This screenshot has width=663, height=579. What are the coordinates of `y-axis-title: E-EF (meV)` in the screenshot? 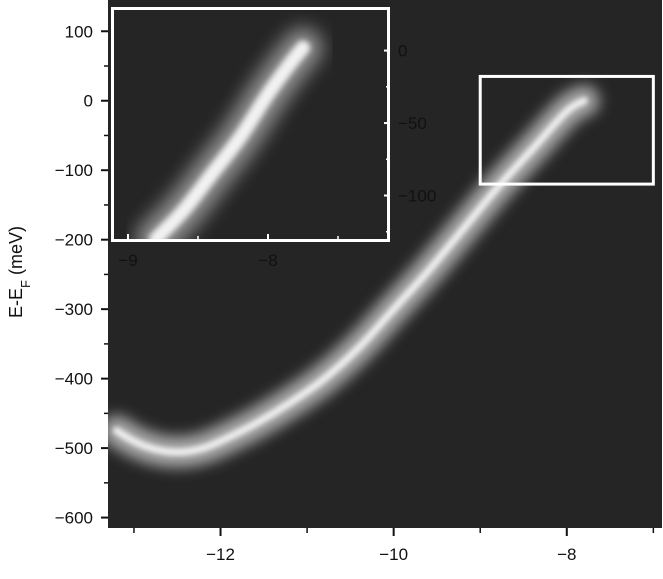 It's located at (19, 272).